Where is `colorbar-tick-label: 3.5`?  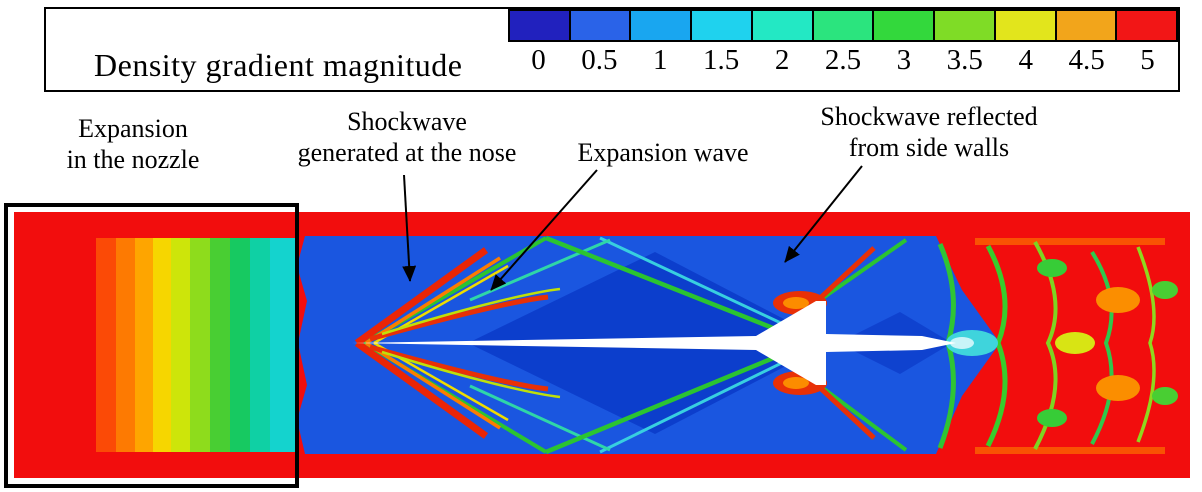
colorbar-tick-label: 3.5 is located at coordinates (964, 60).